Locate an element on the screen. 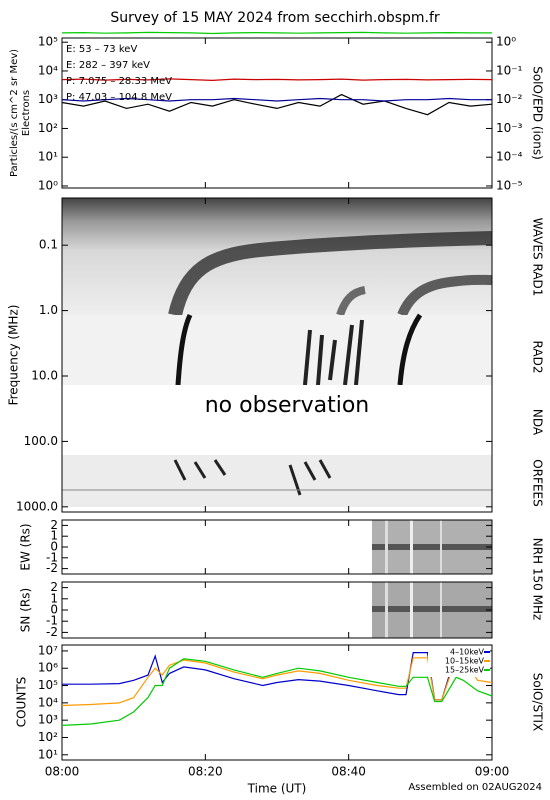 This screenshot has height=800, width=550. legend-entry: E: 282 – 397 keV is located at coordinates (108, 65).